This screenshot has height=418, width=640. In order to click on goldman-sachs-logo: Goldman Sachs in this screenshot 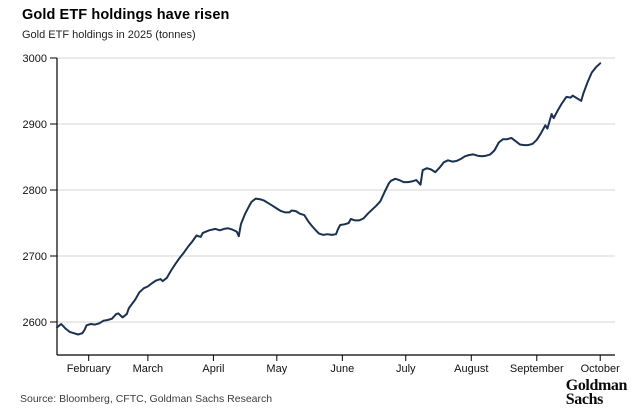, I will do `click(596, 392)`.